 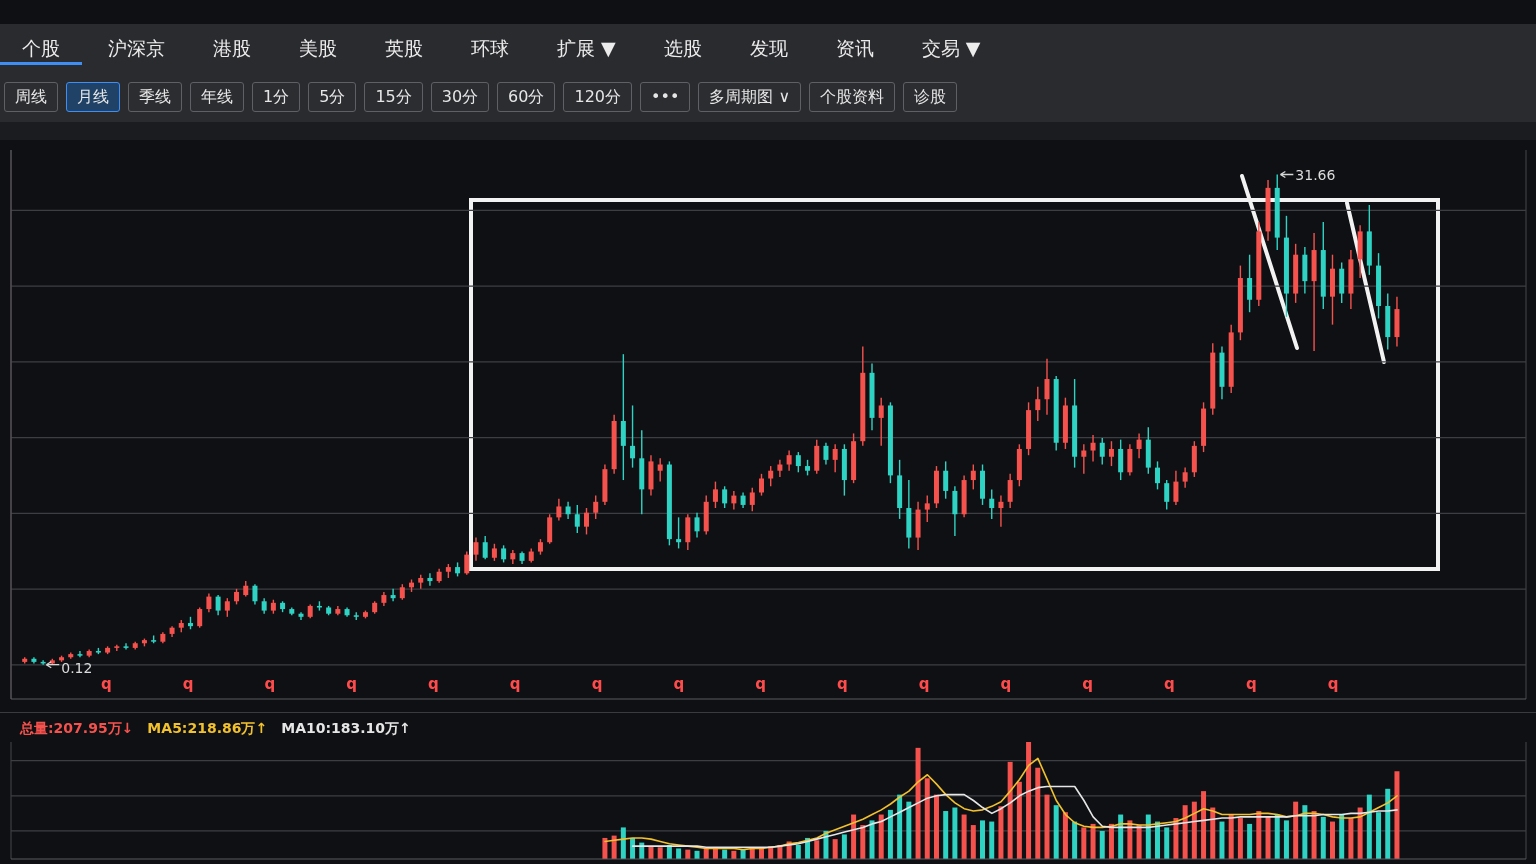 I want to click on text: 资讯, so click(x=854, y=48).